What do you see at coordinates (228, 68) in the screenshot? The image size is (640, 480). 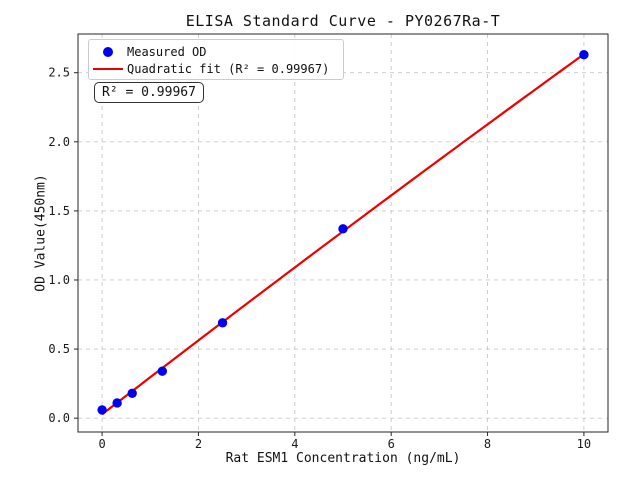 I see `legend-label-quadratic-fit: Quadratic fit (R² = 0.99967)` at bounding box center [228, 68].